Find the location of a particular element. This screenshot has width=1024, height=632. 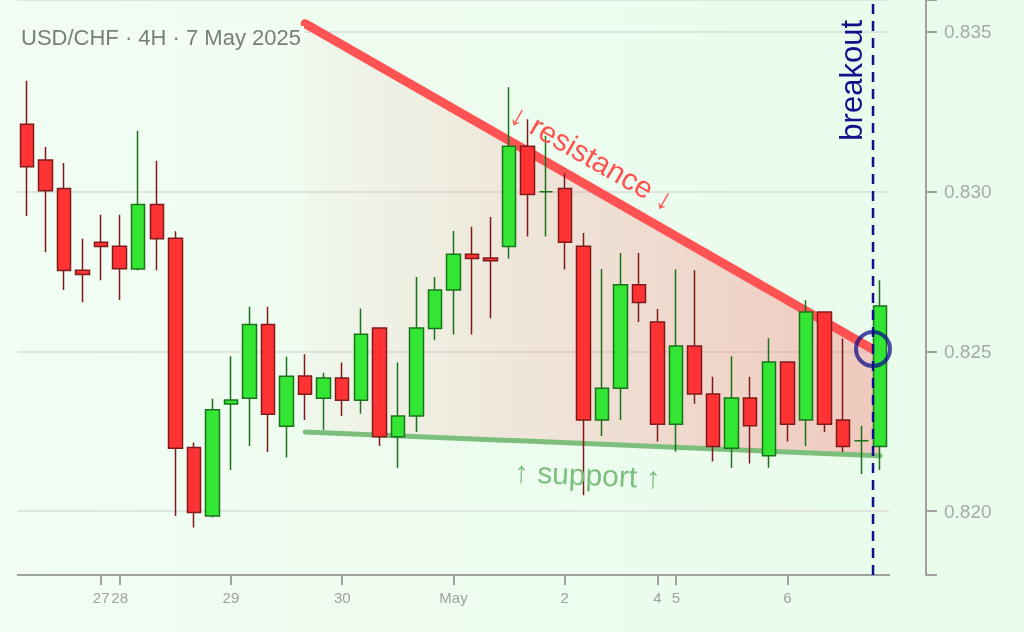

text: USD/CHF · 4H · 7 May 2025 is located at coordinates (161, 37).